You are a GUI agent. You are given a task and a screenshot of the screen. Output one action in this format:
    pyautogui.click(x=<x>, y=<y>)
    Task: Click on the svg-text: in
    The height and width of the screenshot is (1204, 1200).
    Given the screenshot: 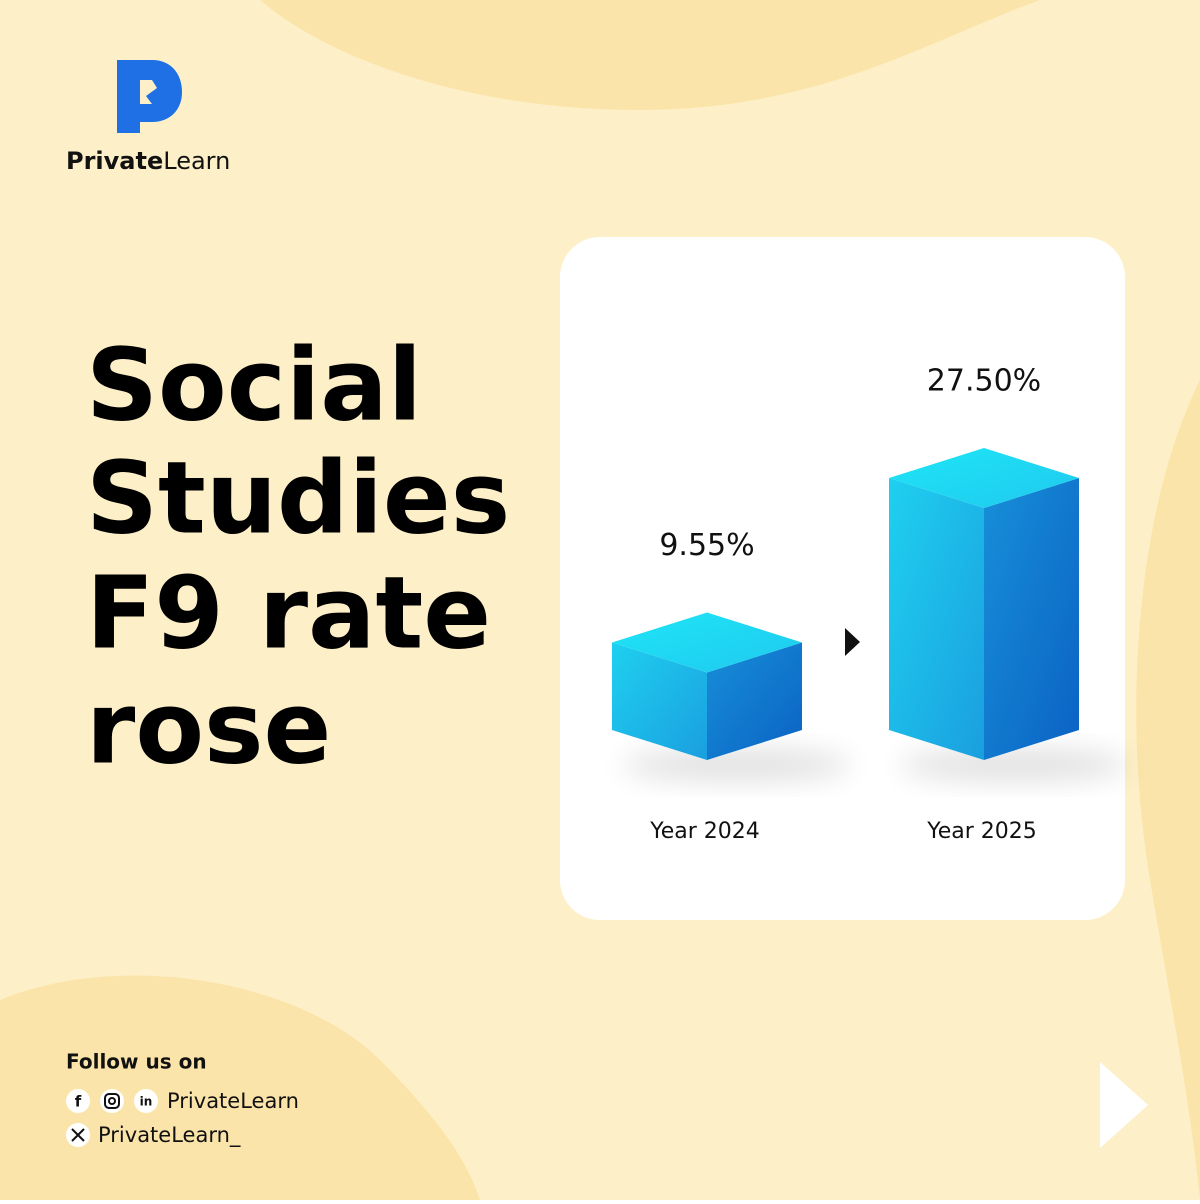 What is the action you would take?
    pyautogui.click(x=146, y=1102)
    